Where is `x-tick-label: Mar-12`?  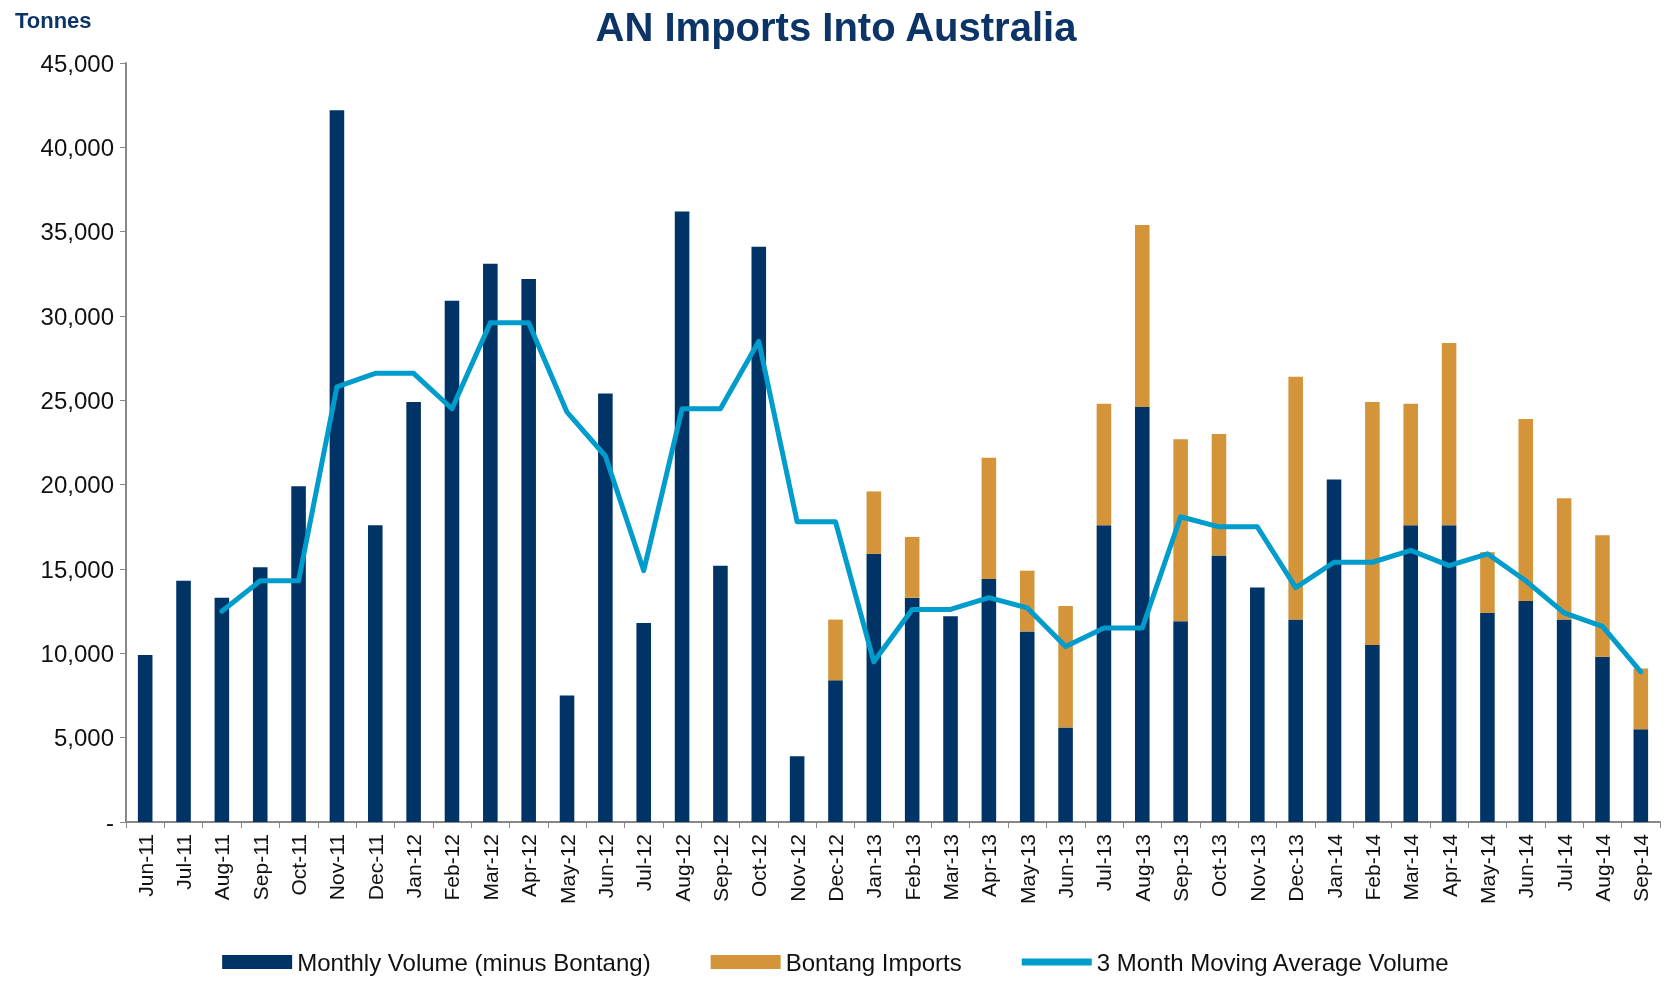
x-tick-label: Mar-12 is located at coordinates (490, 867).